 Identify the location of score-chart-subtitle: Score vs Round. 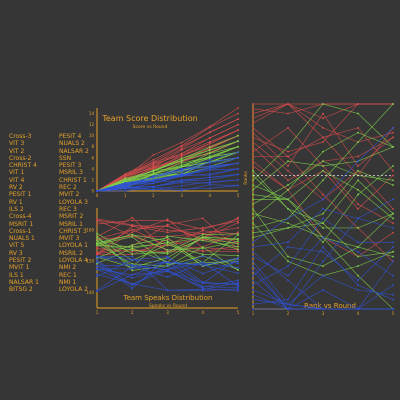
(150, 127).